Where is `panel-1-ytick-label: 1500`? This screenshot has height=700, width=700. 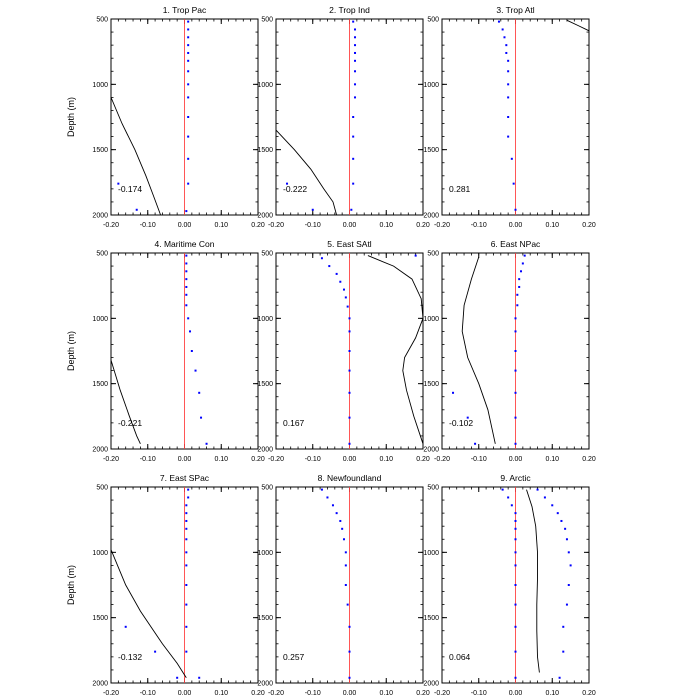 panel-1-ytick-label: 1500 is located at coordinates (100, 150).